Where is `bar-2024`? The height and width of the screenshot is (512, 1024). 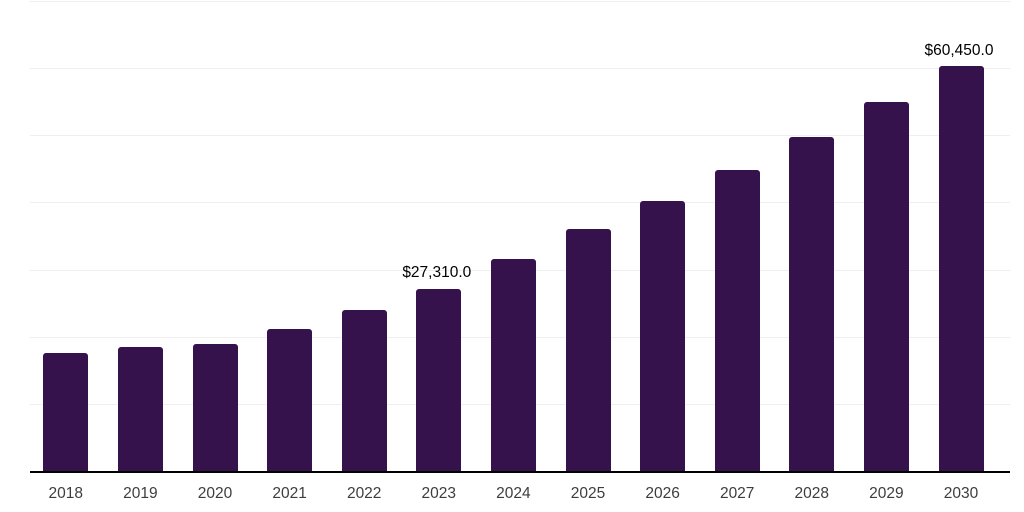
bar-2024 is located at coordinates (513, 365).